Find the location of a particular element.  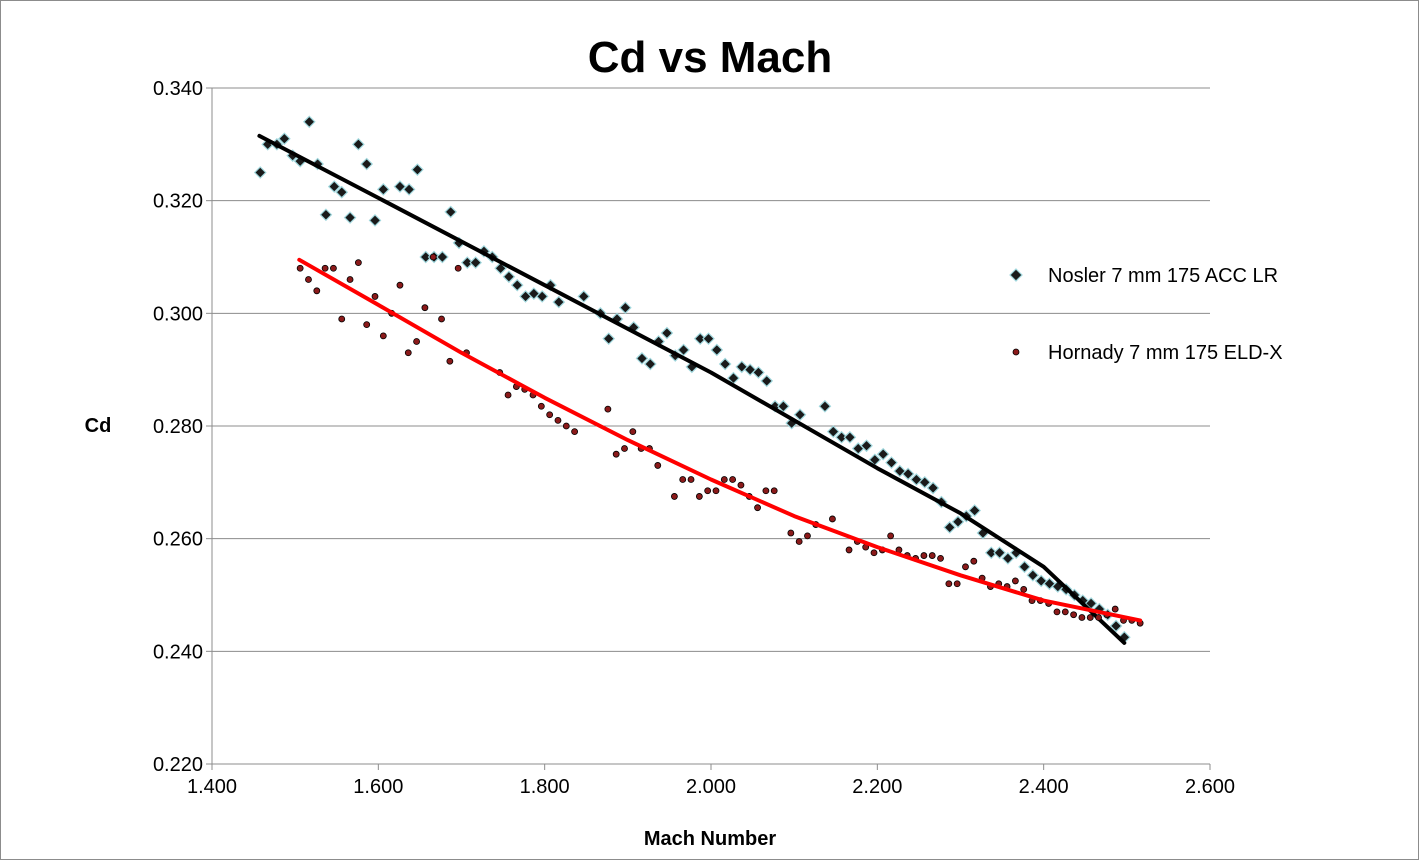

y-axis-ticks: 0.220 0.240 0.260 0.280 0.300 0.320 0.340 is located at coordinates (182, 427).